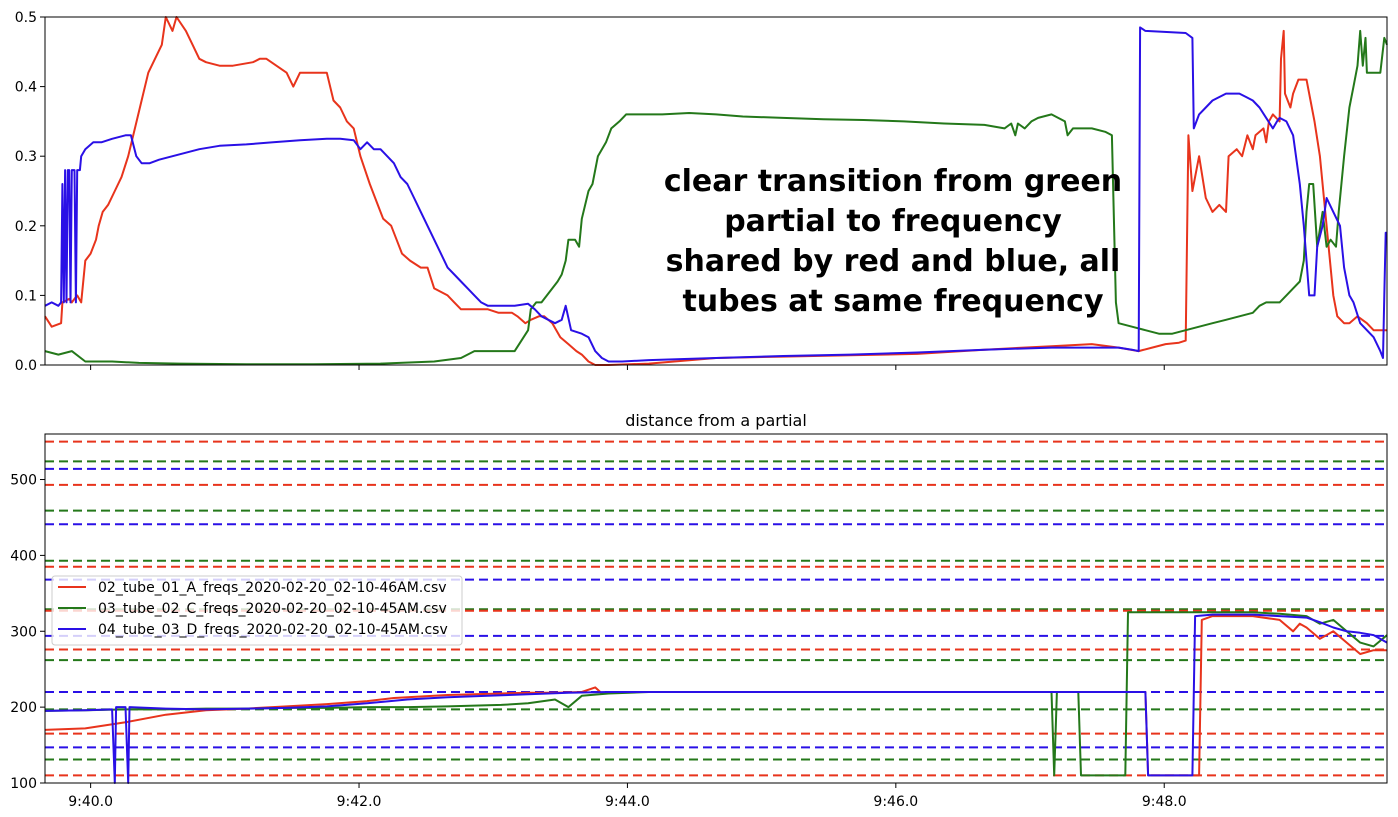 This screenshot has height=817, width=1398. I want to click on annotation-line: clear transition from green, so click(893, 181).